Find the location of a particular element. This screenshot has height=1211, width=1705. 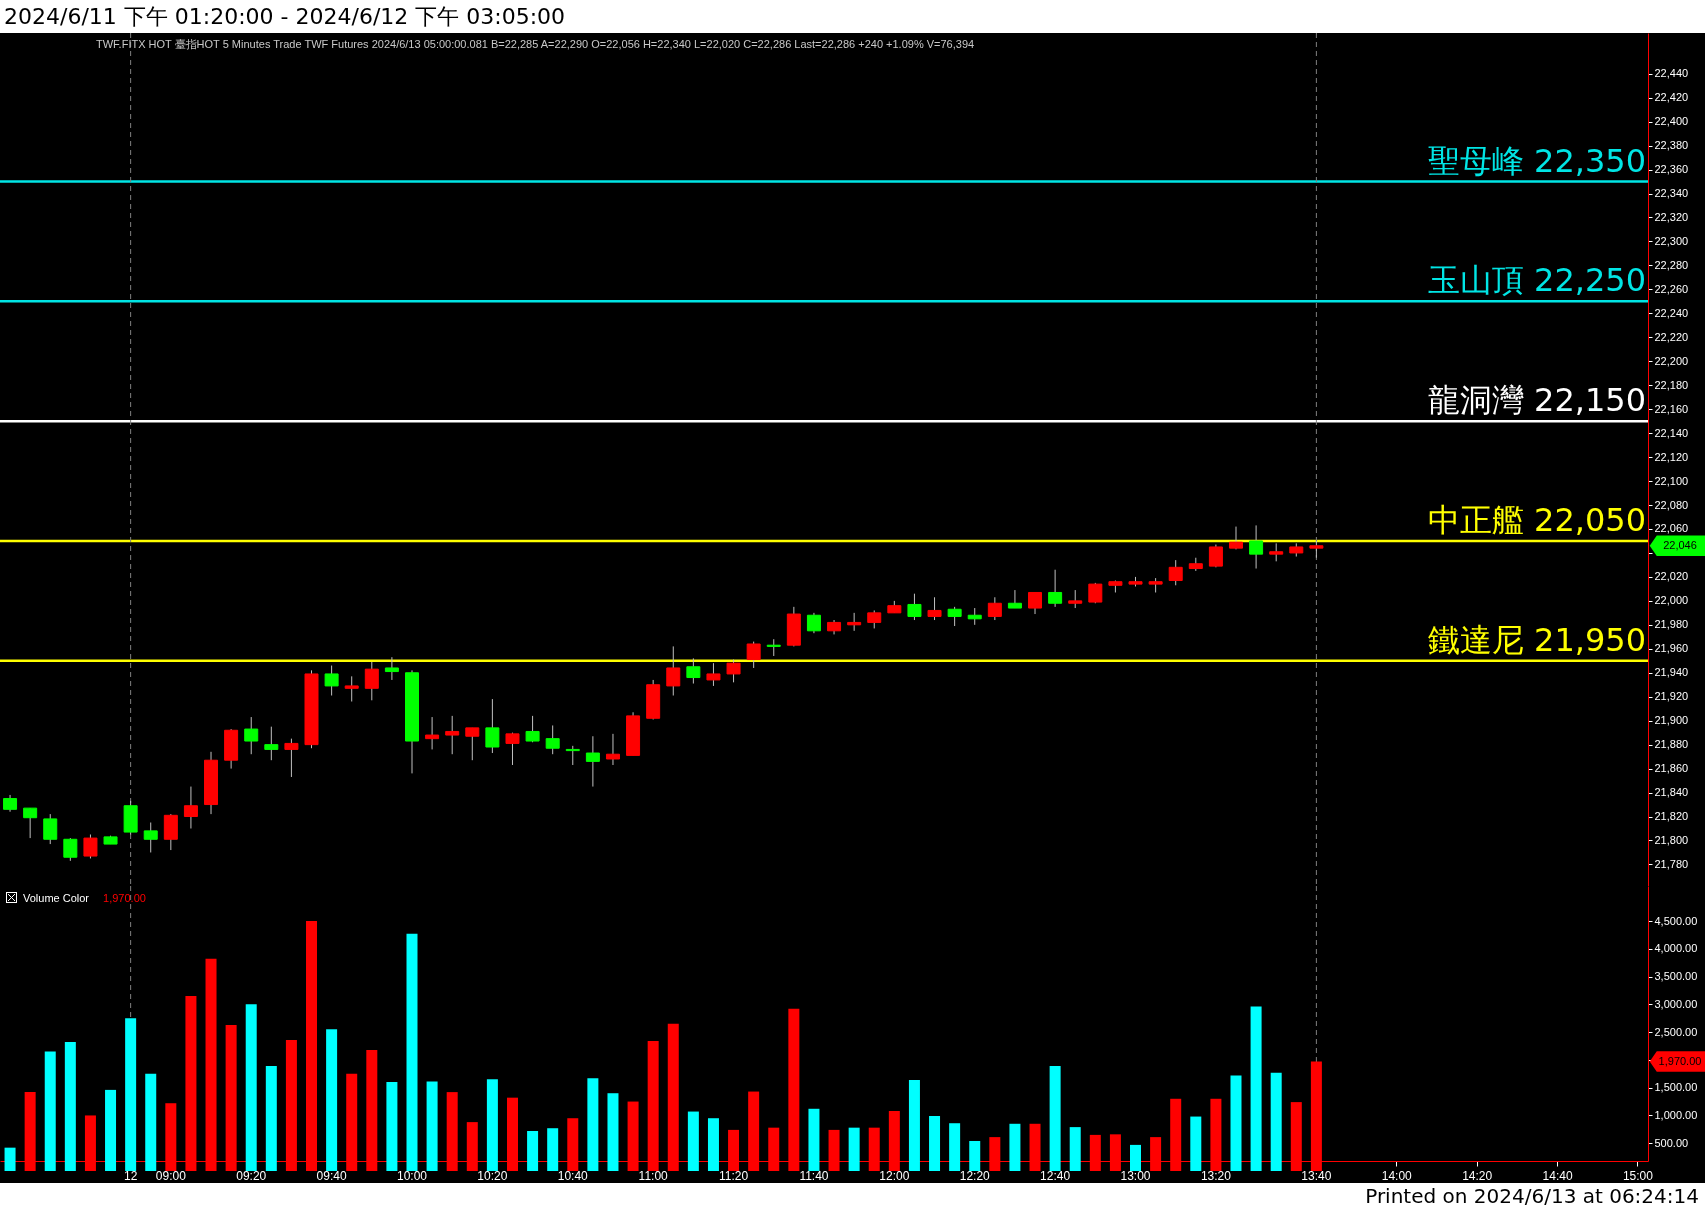

y-tick-label: 22,080 is located at coordinates (1671, 504).